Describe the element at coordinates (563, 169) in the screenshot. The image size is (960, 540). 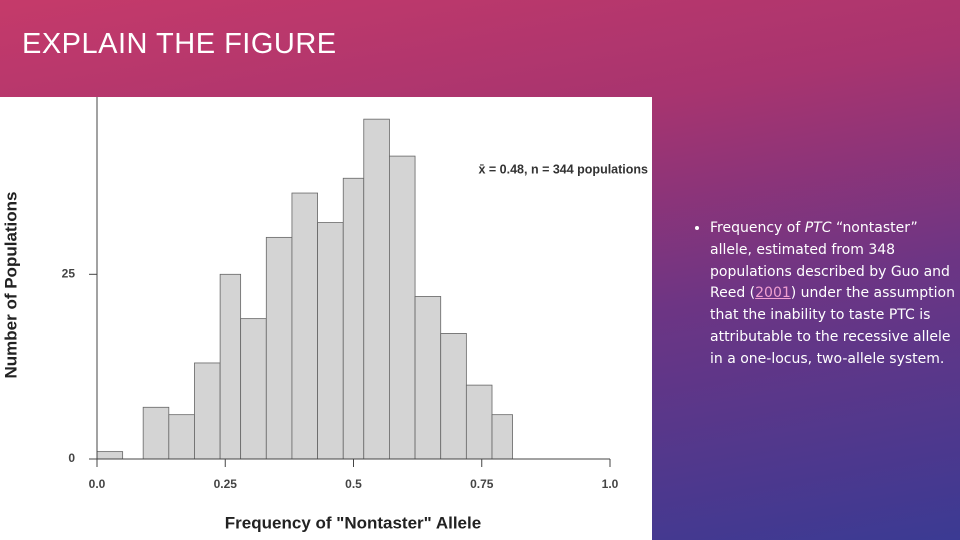
I see `annotation: x̄ = 0.48, n = 344 populations` at that location.